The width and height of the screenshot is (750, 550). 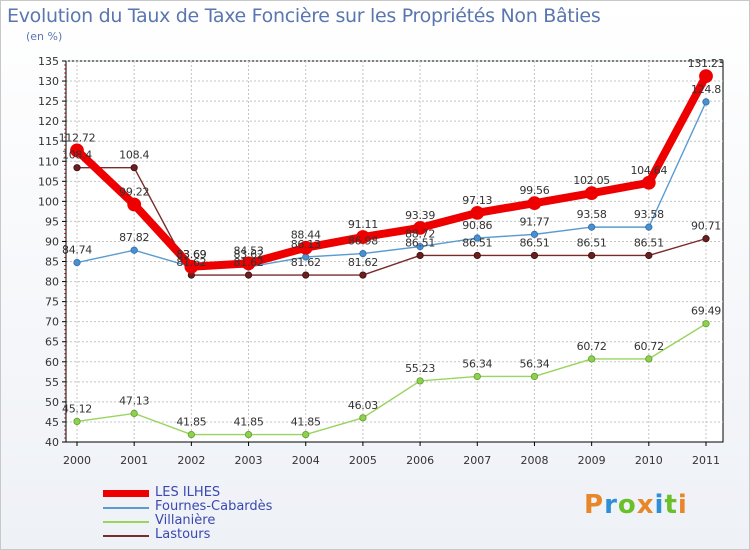 What do you see at coordinates (52, 282) in the screenshot?
I see `y-tick-label: 80` at bounding box center [52, 282].